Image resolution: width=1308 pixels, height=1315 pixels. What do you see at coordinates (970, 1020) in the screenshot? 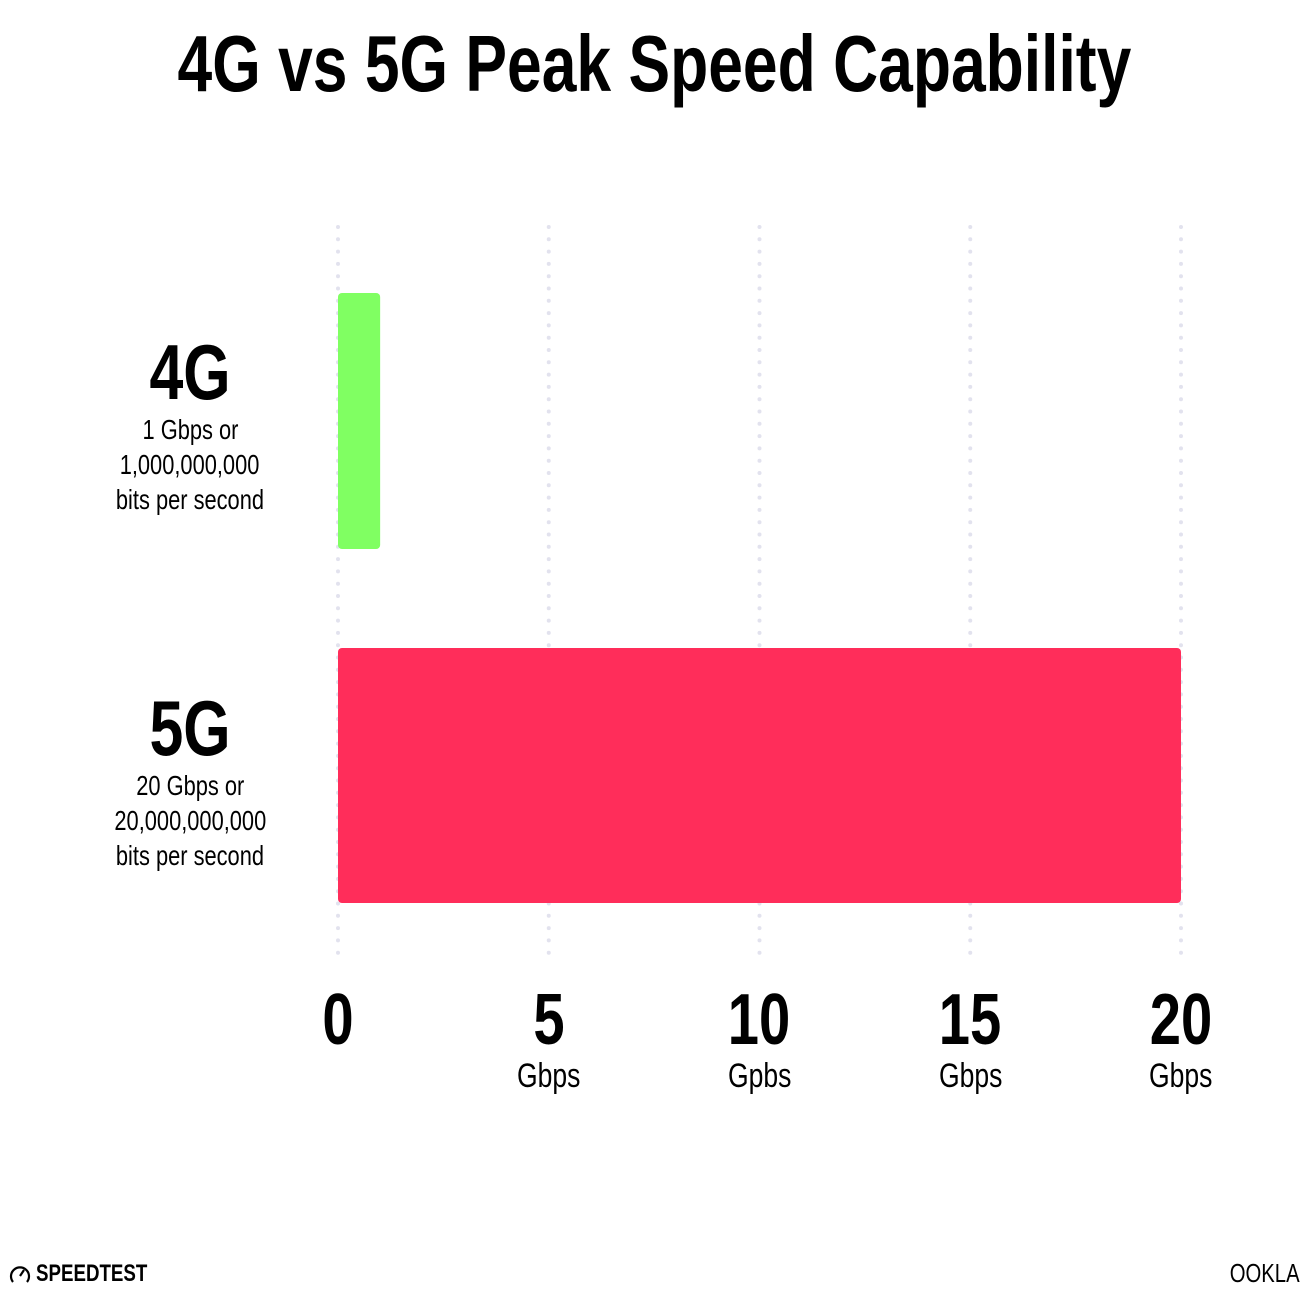
I see `tick-value: 15` at bounding box center [970, 1020].